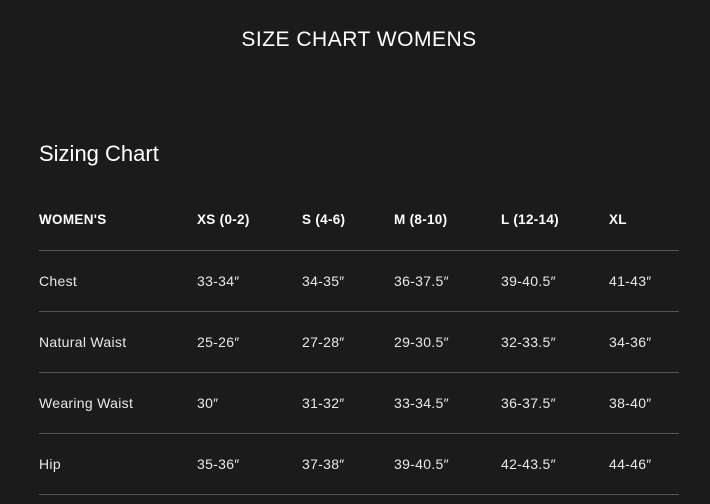  What do you see at coordinates (86, 403) in the screenshot?
I see `row-label: Wearing Waist` at bounding box center [86, 403].